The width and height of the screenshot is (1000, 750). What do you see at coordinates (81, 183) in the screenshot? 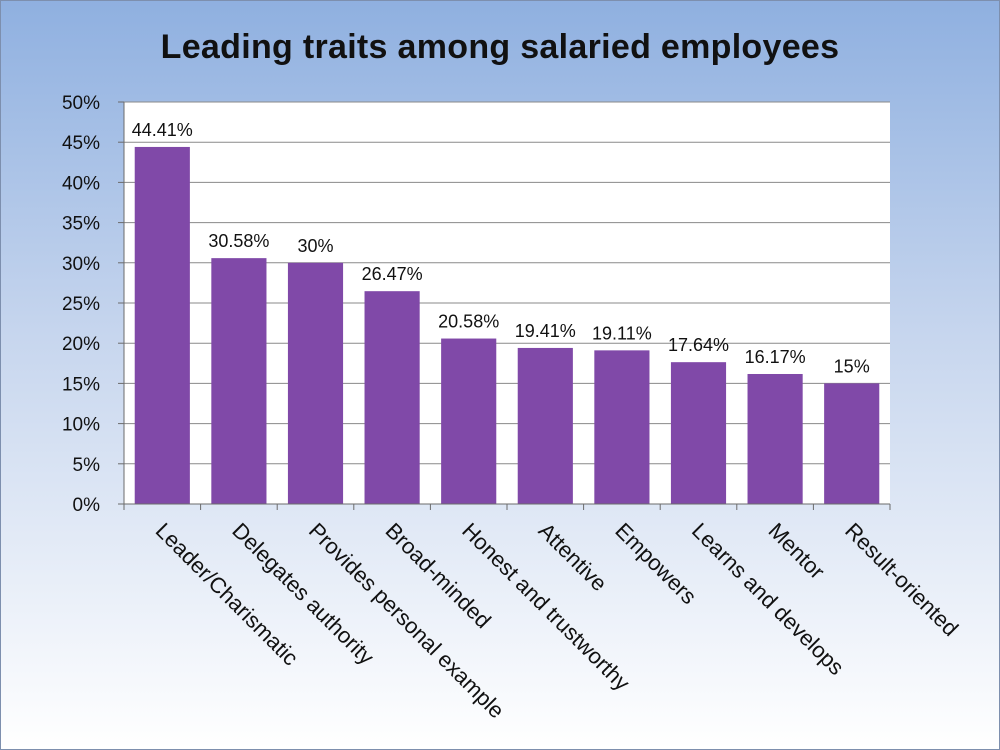
I see `y-tick-label: 40%` at bounding box center [81, 183].